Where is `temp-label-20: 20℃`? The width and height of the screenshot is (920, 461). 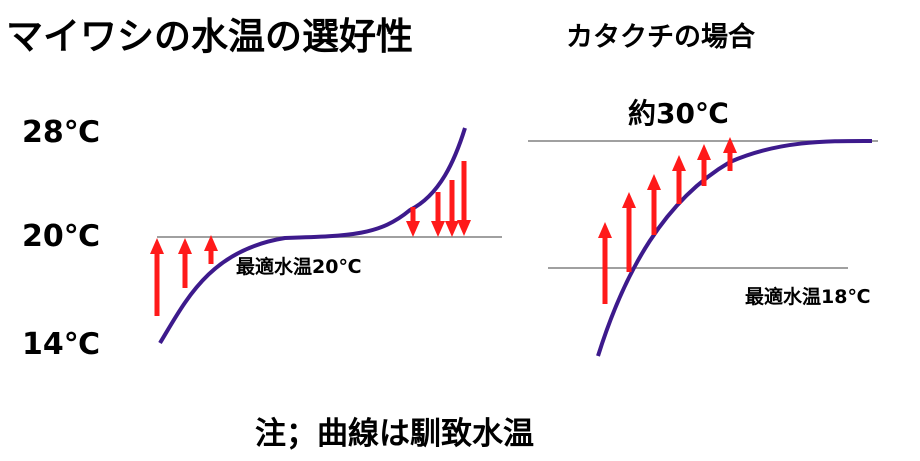
temp-label-20: 20℃ is located at coordinates (61, 236).